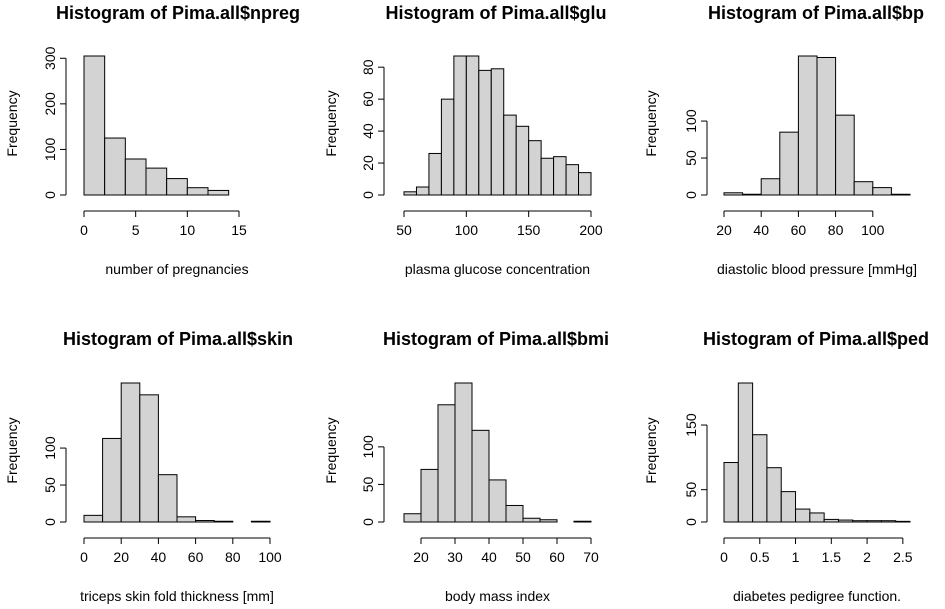  I want to click on x-tick-label: 0.5, so click(760, 557).